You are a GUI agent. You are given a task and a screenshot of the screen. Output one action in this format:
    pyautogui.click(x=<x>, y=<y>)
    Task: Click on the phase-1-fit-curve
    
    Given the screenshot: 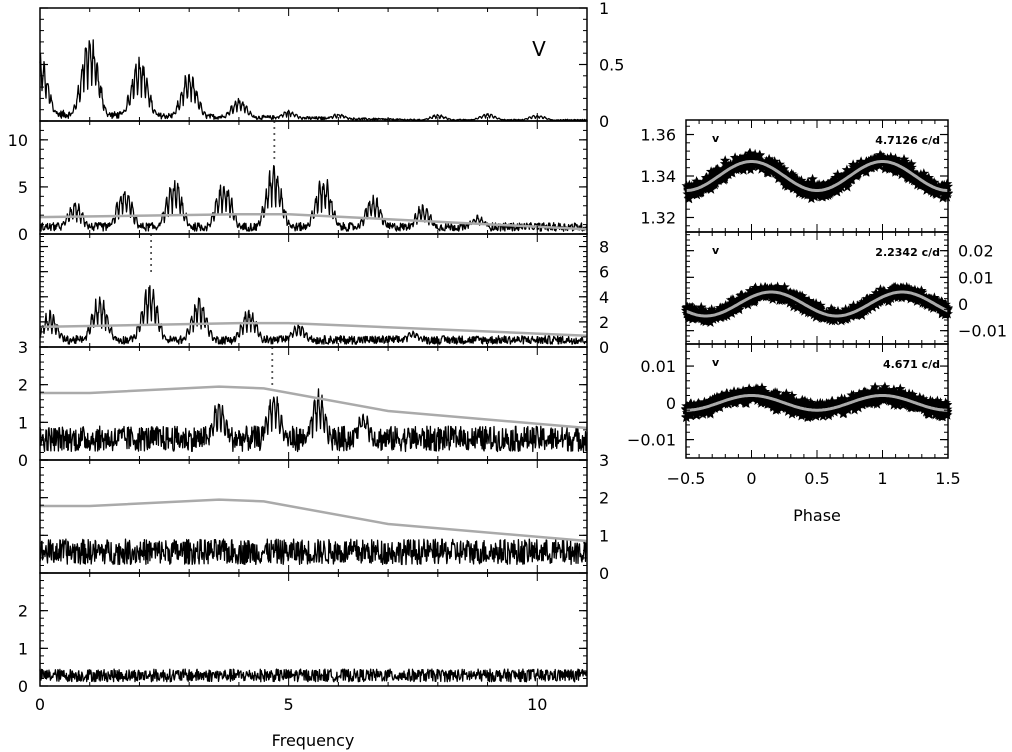 What is the action you would take?
    pyautogui.click(x=817, y=176)
    